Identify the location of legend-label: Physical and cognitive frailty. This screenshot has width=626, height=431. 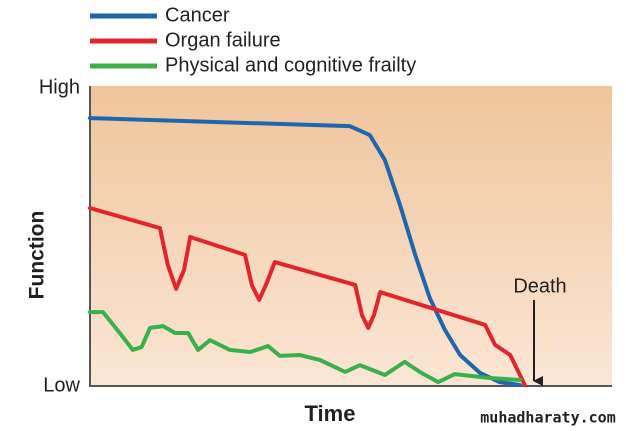
(290, 65).